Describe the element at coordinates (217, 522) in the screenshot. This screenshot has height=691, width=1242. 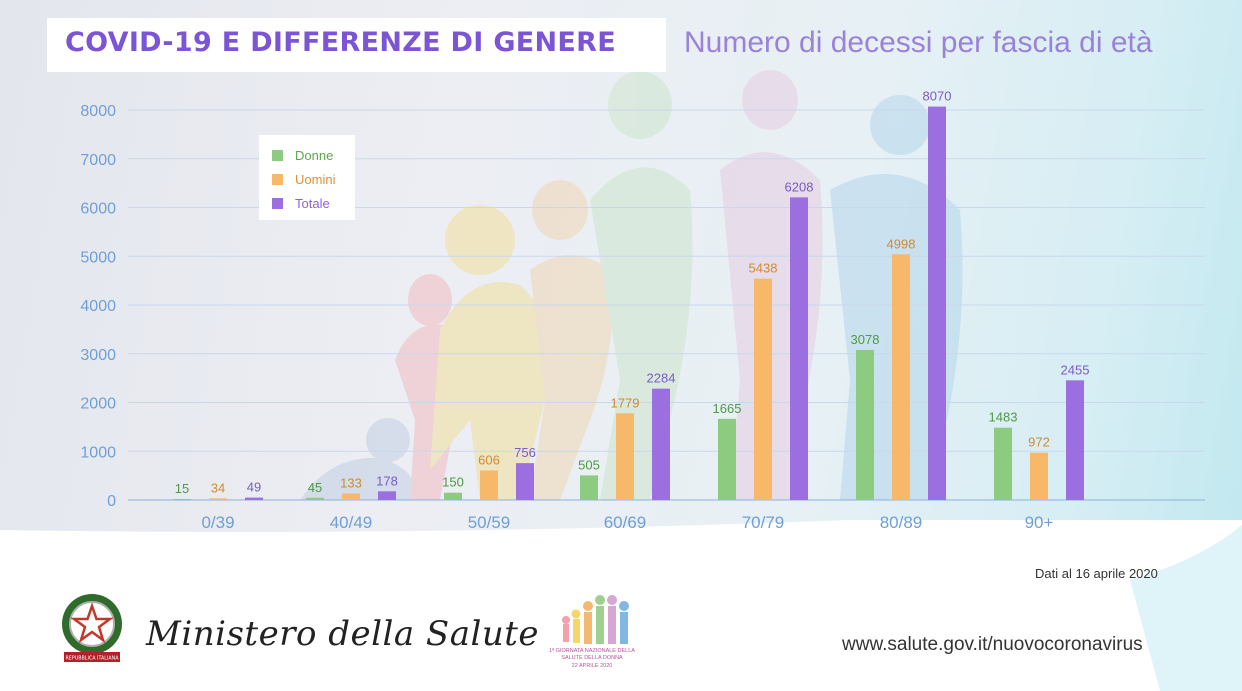
I see `x-tick-label: 0/39` at that location.